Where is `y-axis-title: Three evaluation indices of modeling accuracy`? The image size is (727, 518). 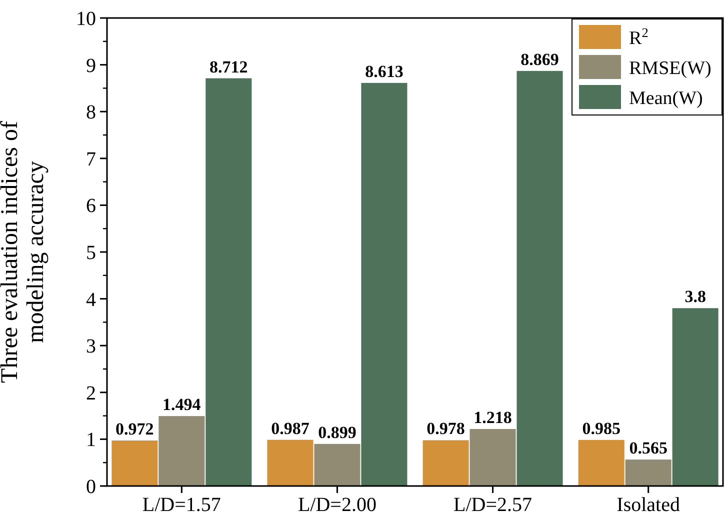
y-axis-title: Three evaluation indices of modeling accuracy is located at coordinates (25, 252).